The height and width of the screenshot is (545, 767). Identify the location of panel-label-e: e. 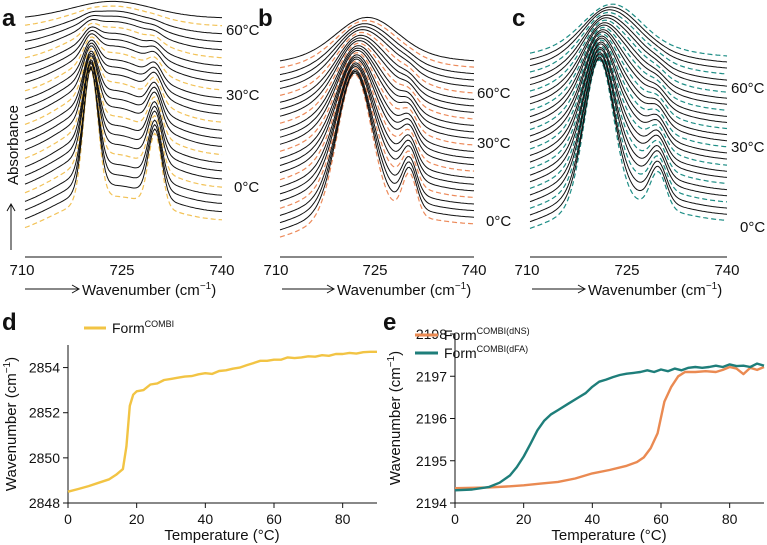
(389, 322).